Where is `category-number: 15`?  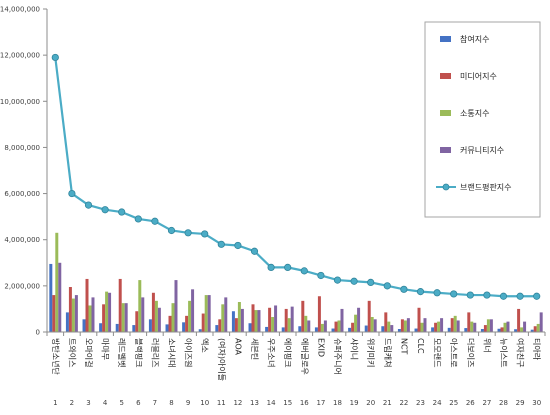
category-number: 15 is located at coordinates (287, 403).